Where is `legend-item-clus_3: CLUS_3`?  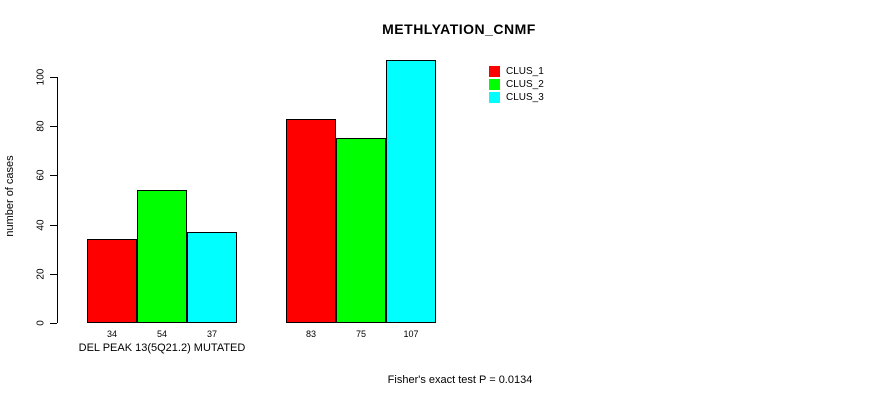 legend-item-clus_3: CLUS_3 is located at coordinates (516, 97).